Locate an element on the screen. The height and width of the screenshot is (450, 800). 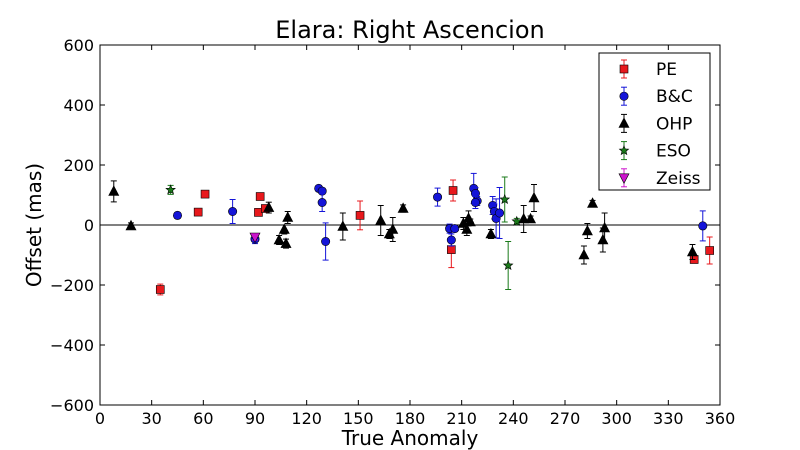
y-tick-label: 0 is located at coordinates (89, 225).